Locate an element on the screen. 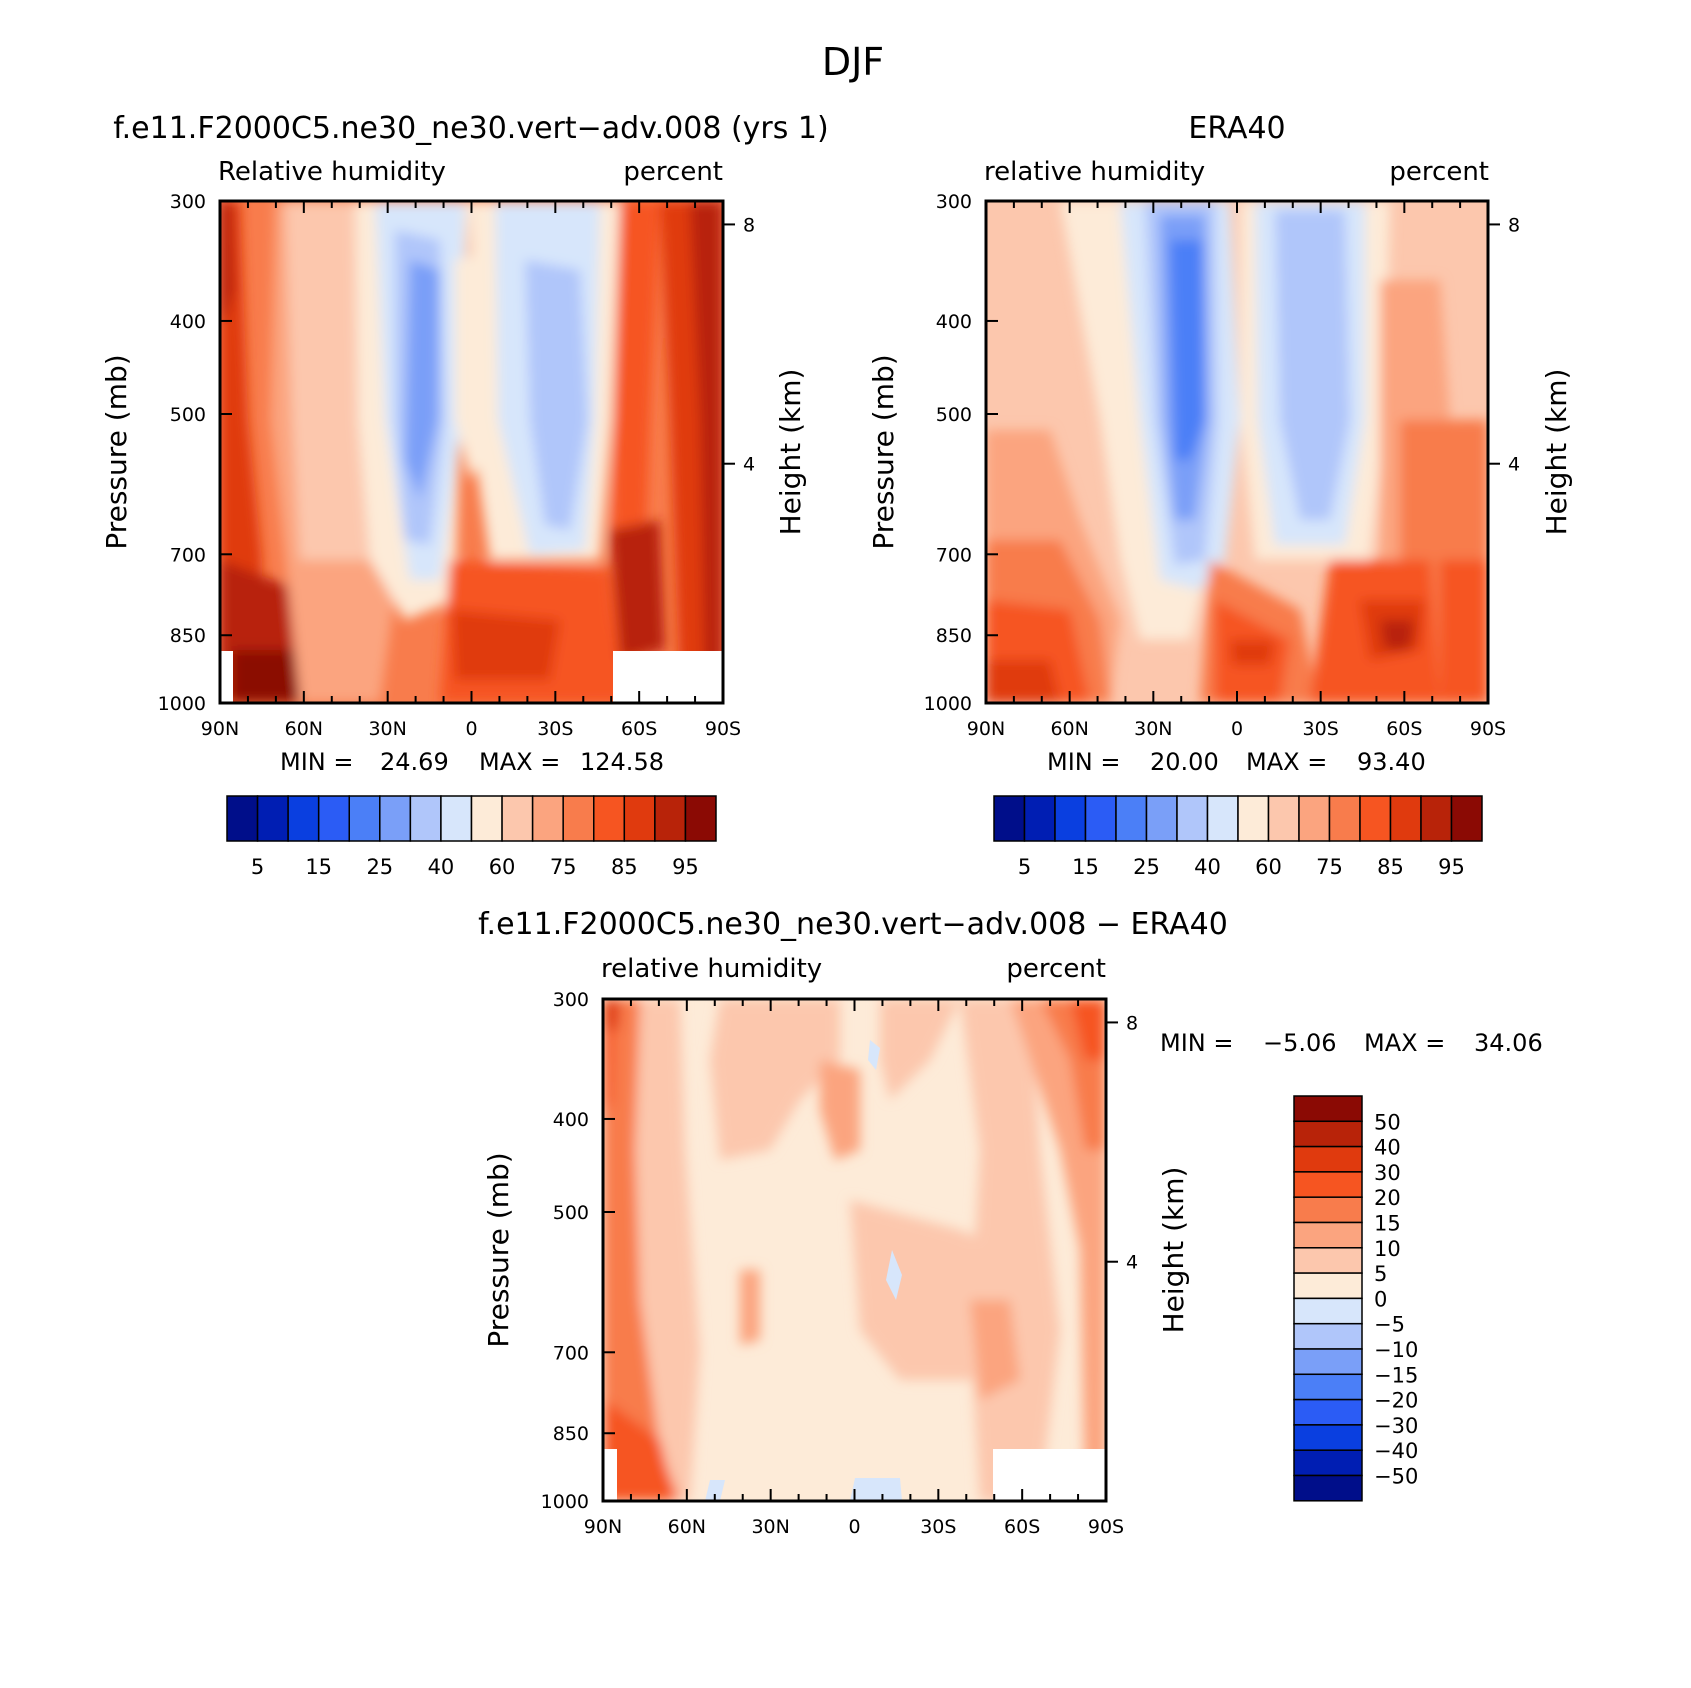 The width and height of the screenshot is (1691, 1688). panel-obs-max-label: MAX = is located at coordinates (1286, 762).